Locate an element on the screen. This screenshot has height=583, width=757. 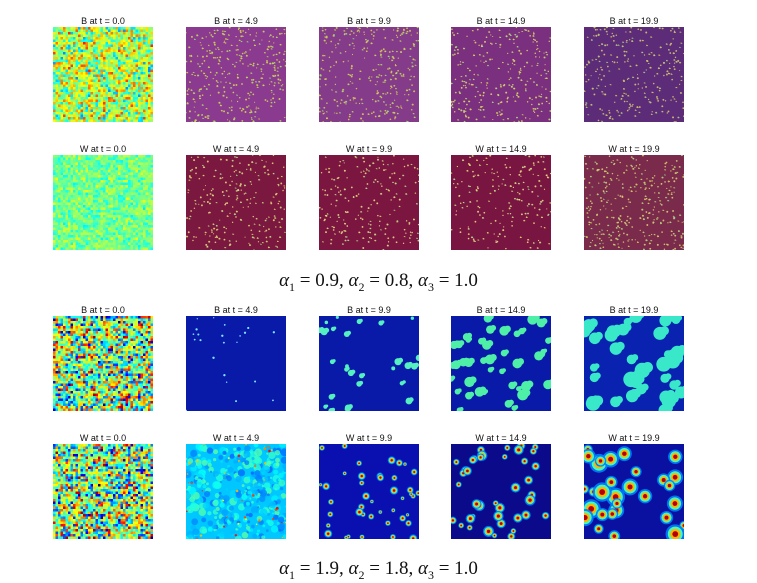
alpha1-value: 1.9 is located at coordinates (327, 568).